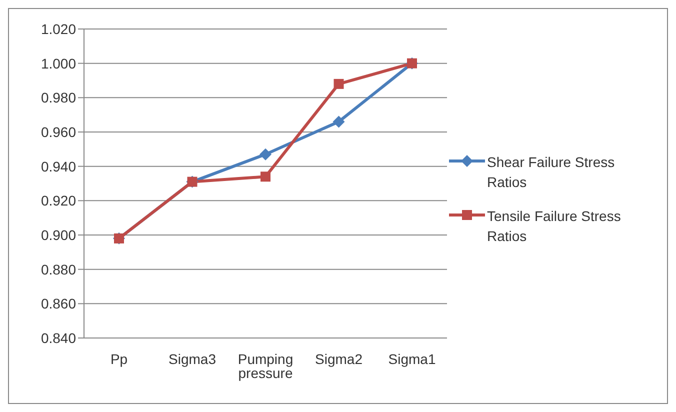 This screenshot has width=676, height=412. What do you see at coordinates (58, 200) in the screenshot?
I see `y-tick-label: 0.920` at bounding box center [58, 200].